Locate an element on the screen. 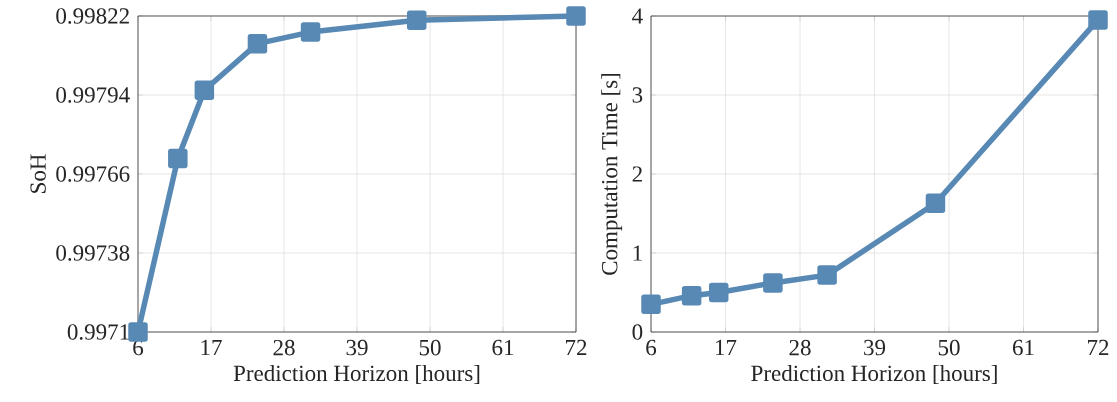  y-tick-label: 0.99794 is located at coordinates (93, 95).